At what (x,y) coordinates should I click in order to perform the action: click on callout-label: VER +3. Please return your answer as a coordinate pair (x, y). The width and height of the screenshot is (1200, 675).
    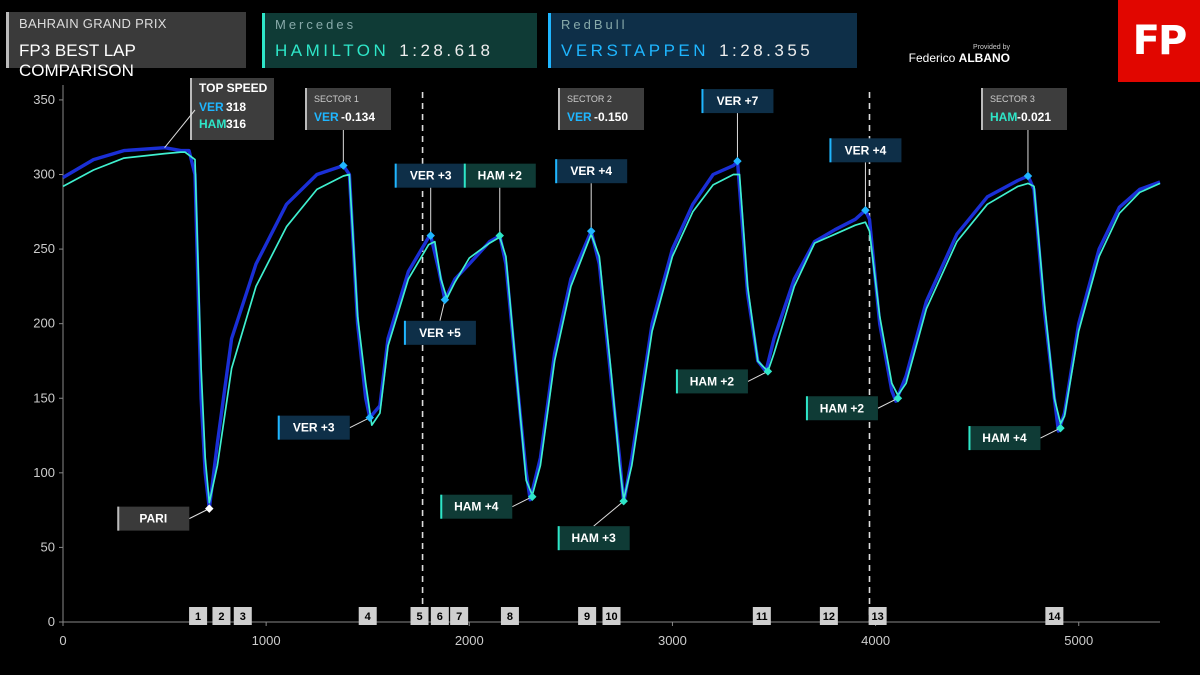
    Looking at the image, I should click on (314, 428).